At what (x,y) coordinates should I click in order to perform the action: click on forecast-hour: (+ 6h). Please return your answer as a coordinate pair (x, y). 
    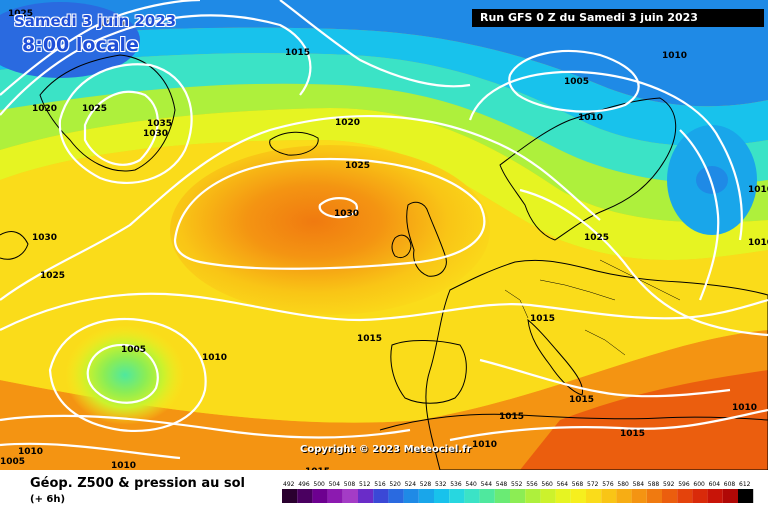
    Looking at the image, I should click on (48, 499).